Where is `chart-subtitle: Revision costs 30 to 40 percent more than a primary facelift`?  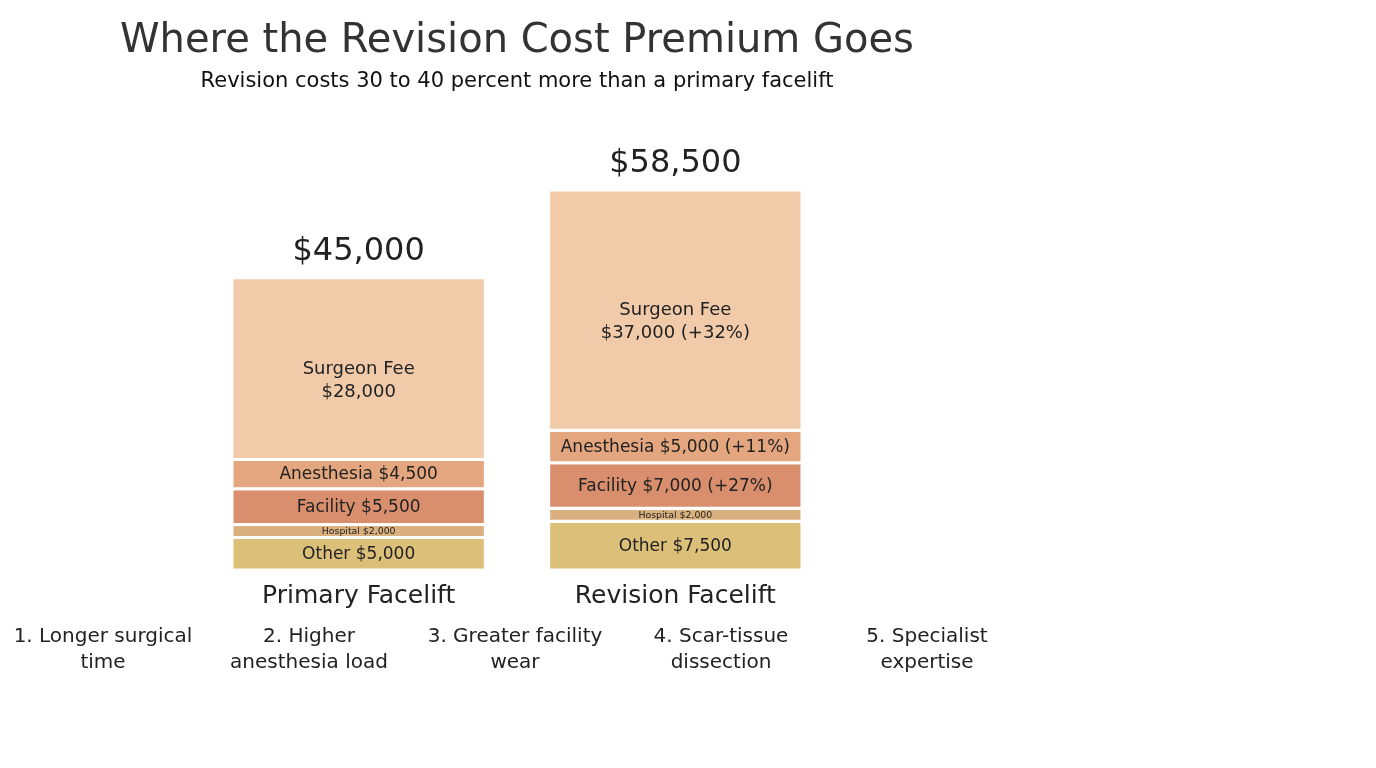 chart-subtitle: Revision costs 30 to 40 percent more than a primary facelift is located at coordinates (517, 80).